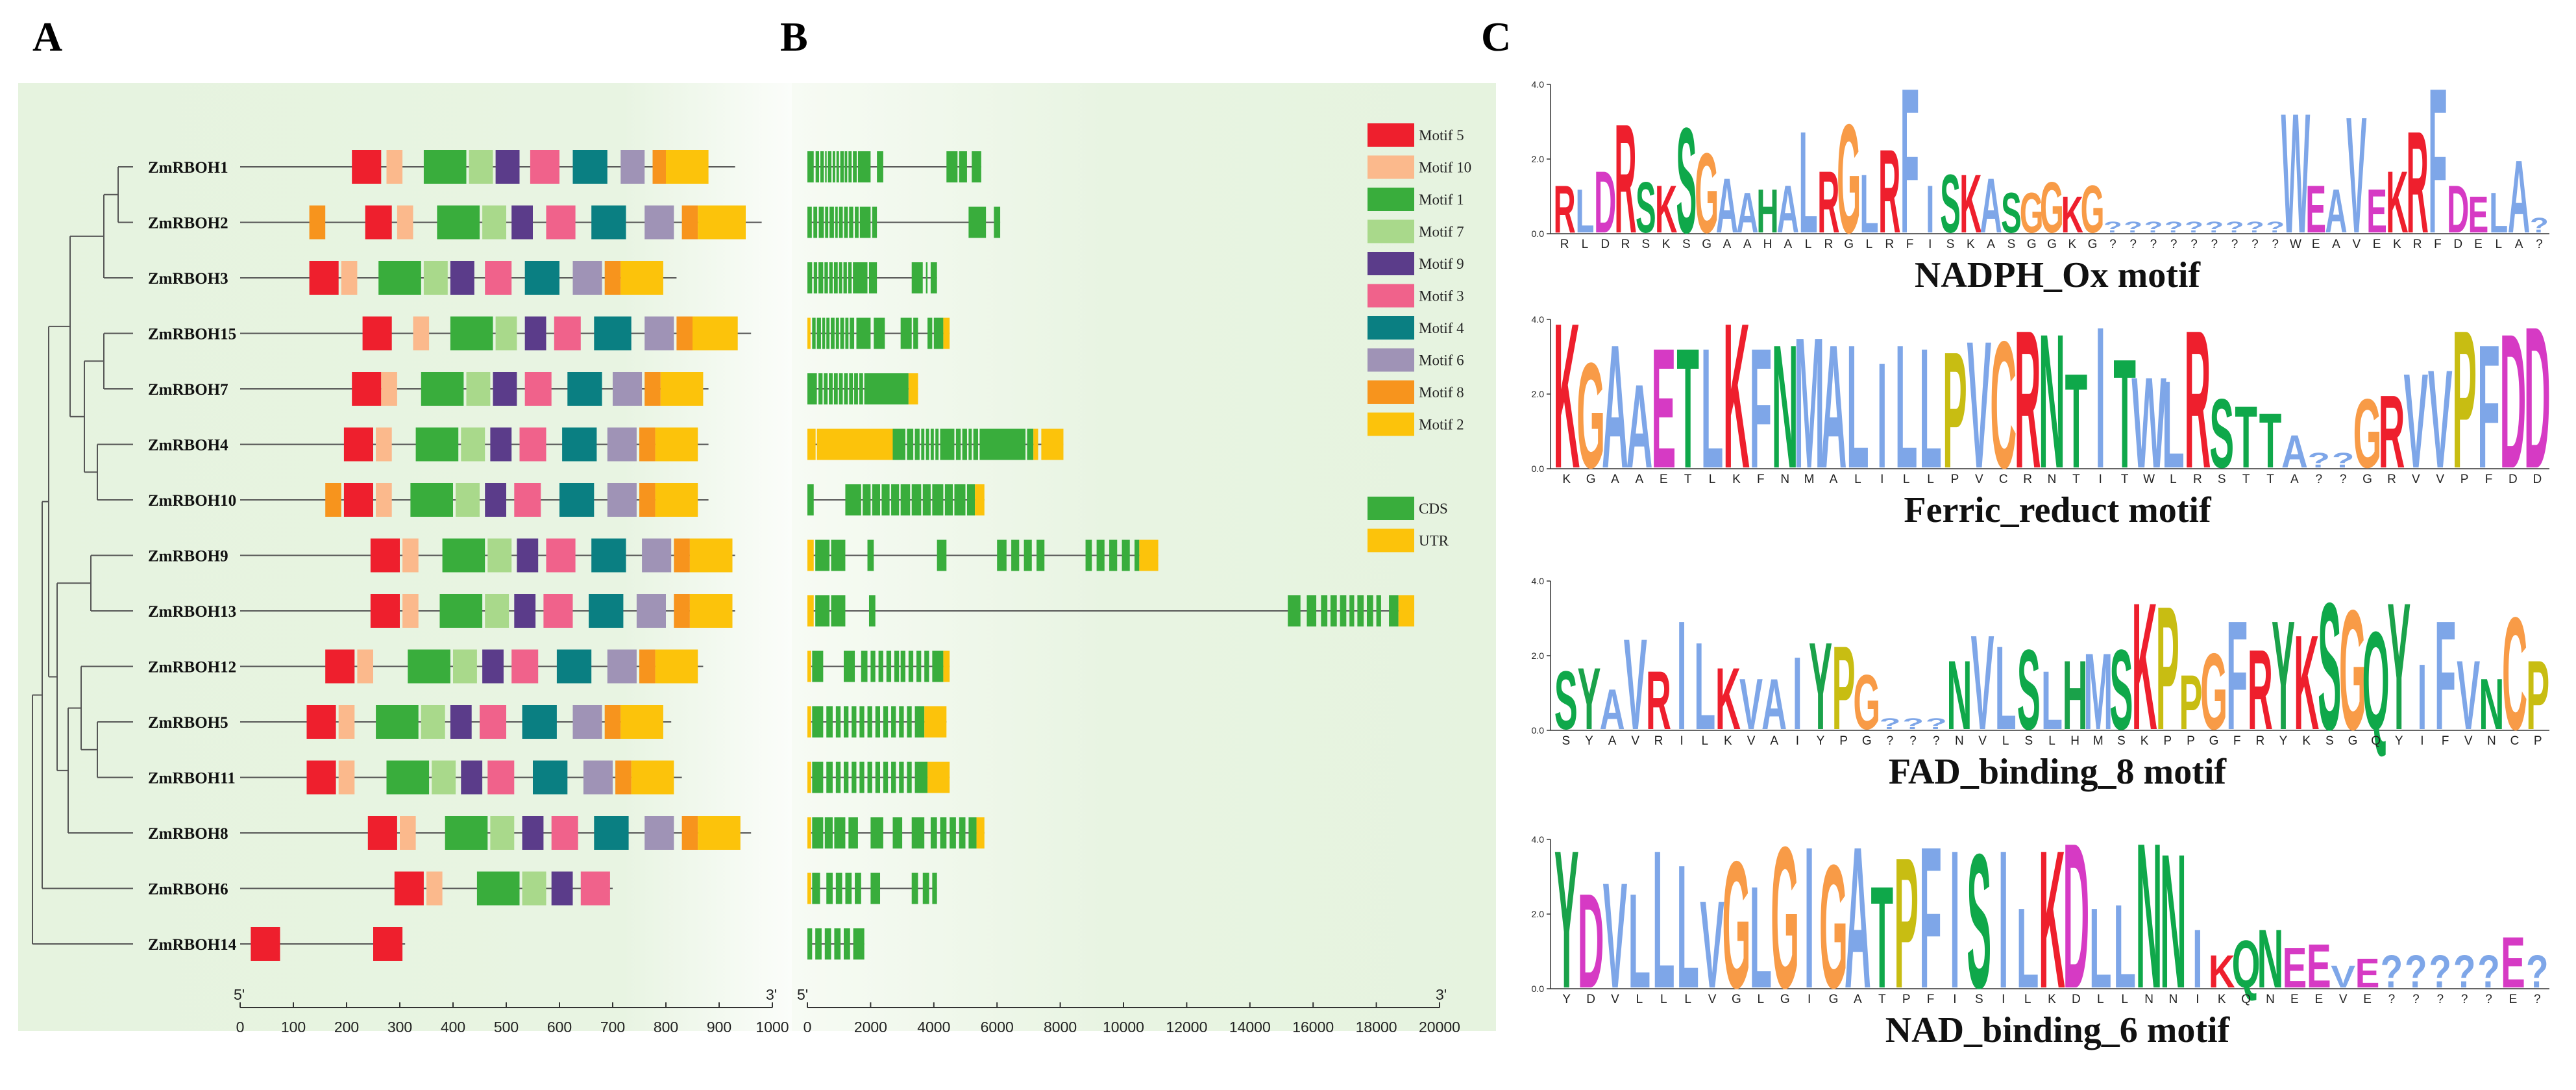  I want to click on legend-swatch-utr, so click(1391, 540).